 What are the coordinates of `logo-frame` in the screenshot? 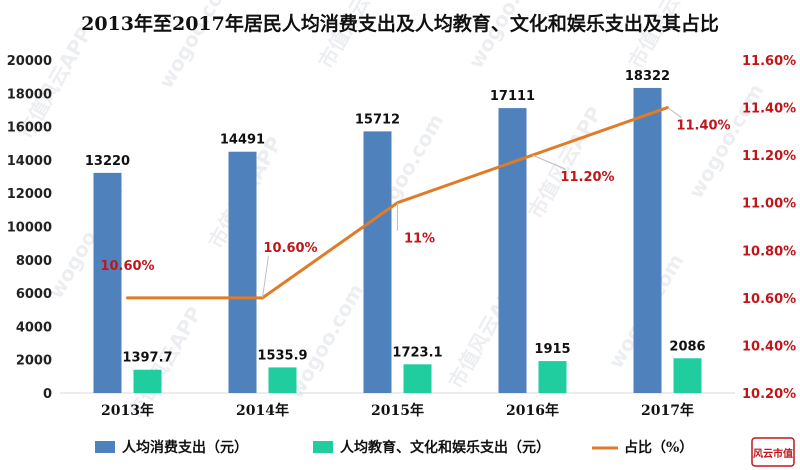 It's located at (773, 452).